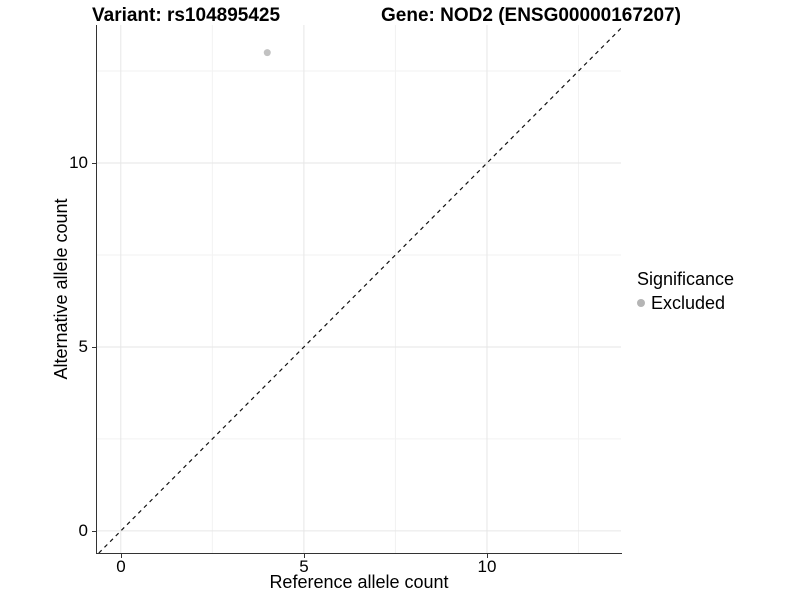 This screenshot has height=600, width=800. Describe the element at coordinates (686, 279) in the screenshot. I see `legend-title: Significance` at that location.